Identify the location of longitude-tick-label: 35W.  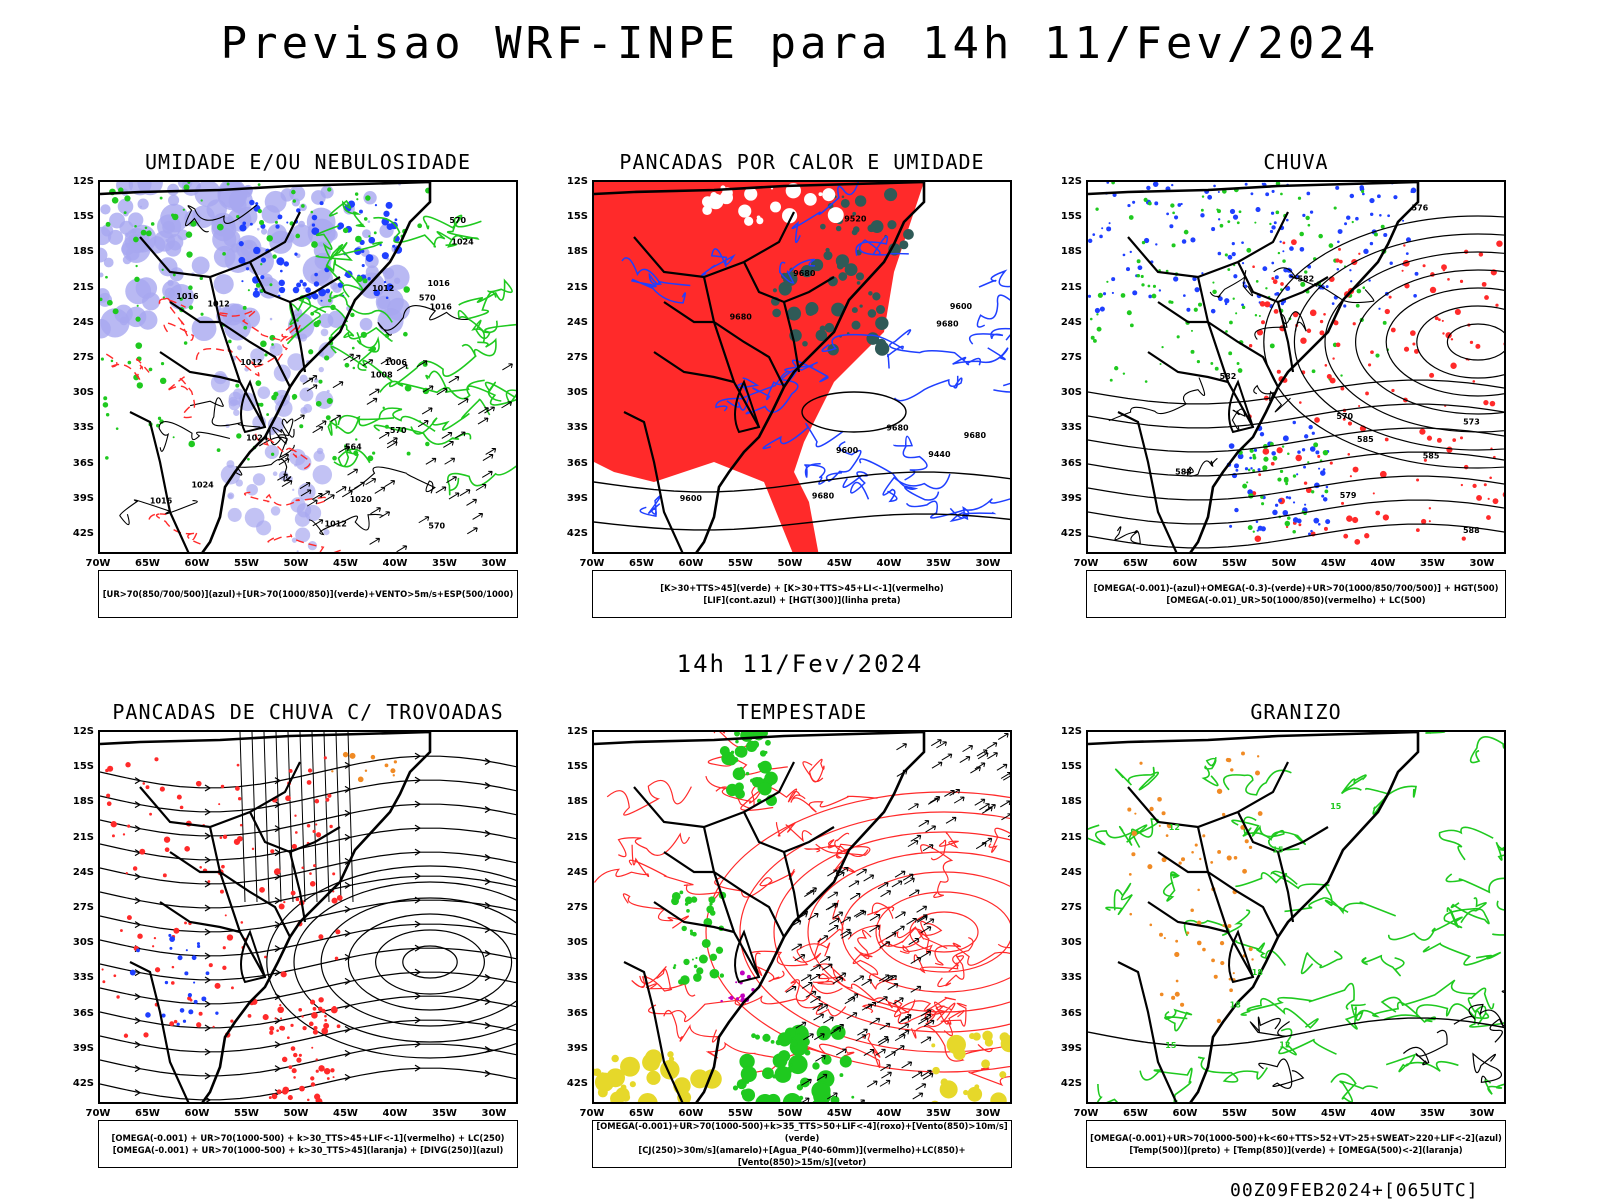
(1433, 563).